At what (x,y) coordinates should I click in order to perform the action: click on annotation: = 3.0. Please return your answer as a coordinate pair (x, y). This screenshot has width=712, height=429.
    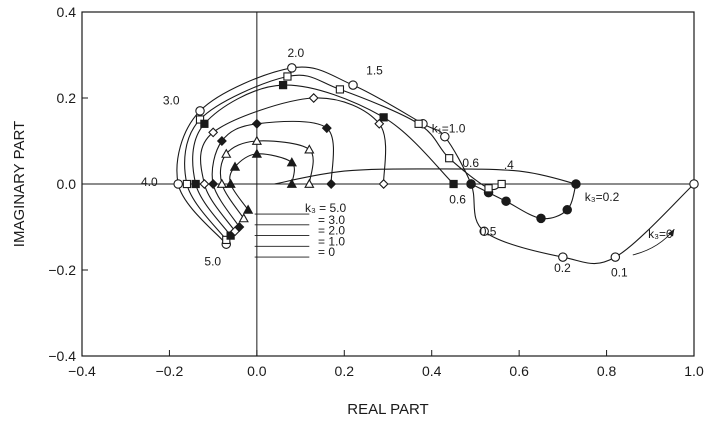
    Looking at the image, I should click on (331, 220).